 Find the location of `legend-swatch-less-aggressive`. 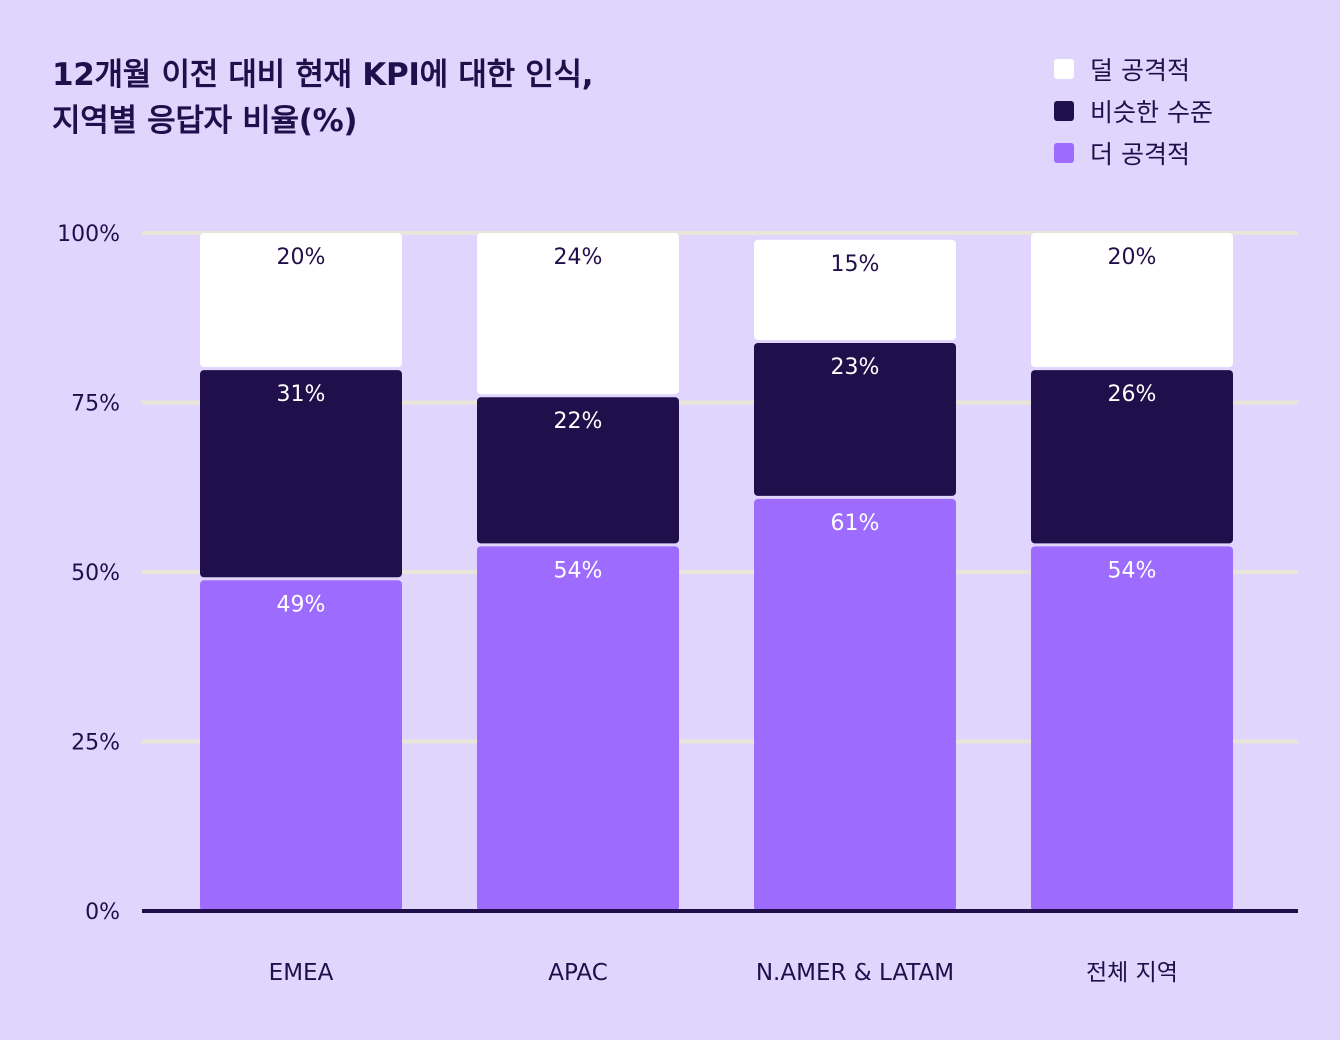

legend-swatch-less-aggressive is located at coordinates (1064, 69).